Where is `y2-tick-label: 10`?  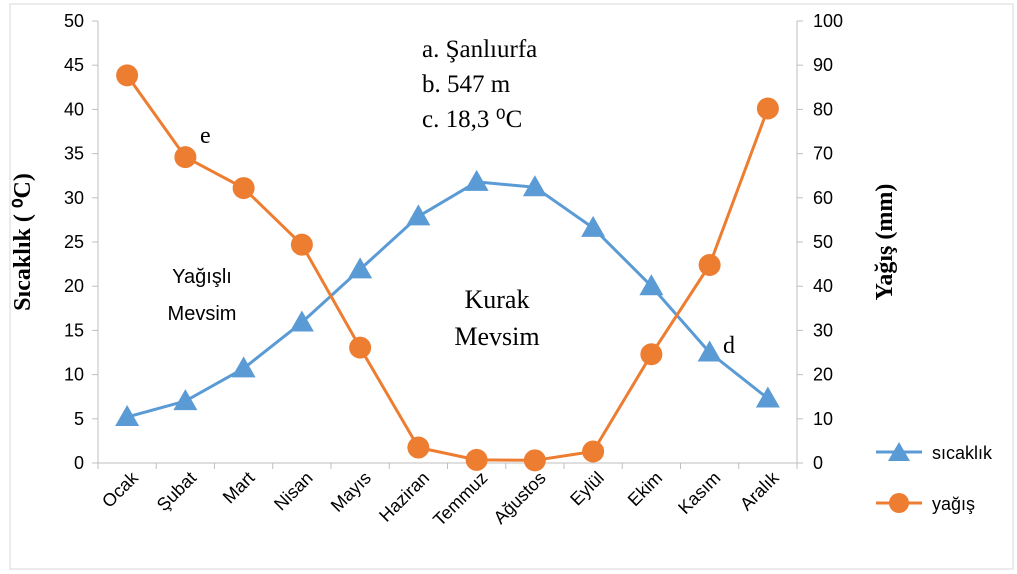
y2-tick-label: 10 is located at coordinates (823, 419).